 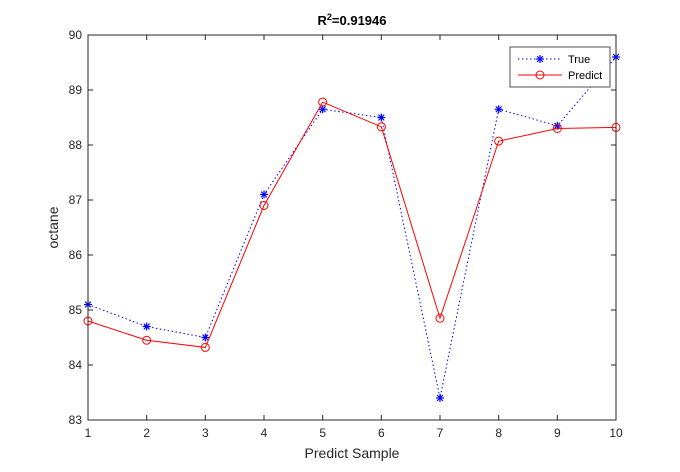 I want to click on x-tick-label: 5, so click(x=322, y=433).